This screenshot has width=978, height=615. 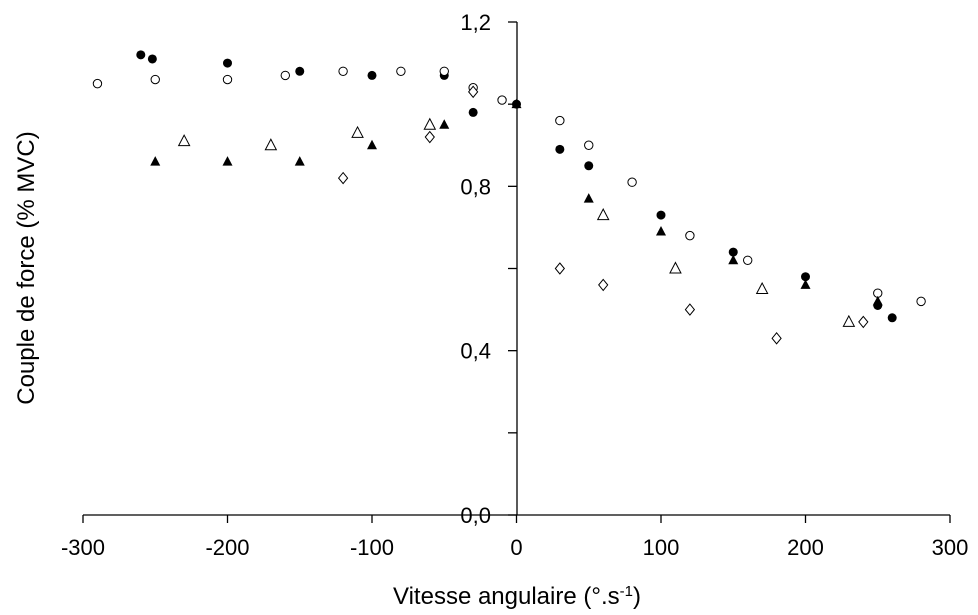 What do you see at coordinates (805, 547) in the screenshot?
I see `x-tick-label: 200` at bounding box center [805, 547].